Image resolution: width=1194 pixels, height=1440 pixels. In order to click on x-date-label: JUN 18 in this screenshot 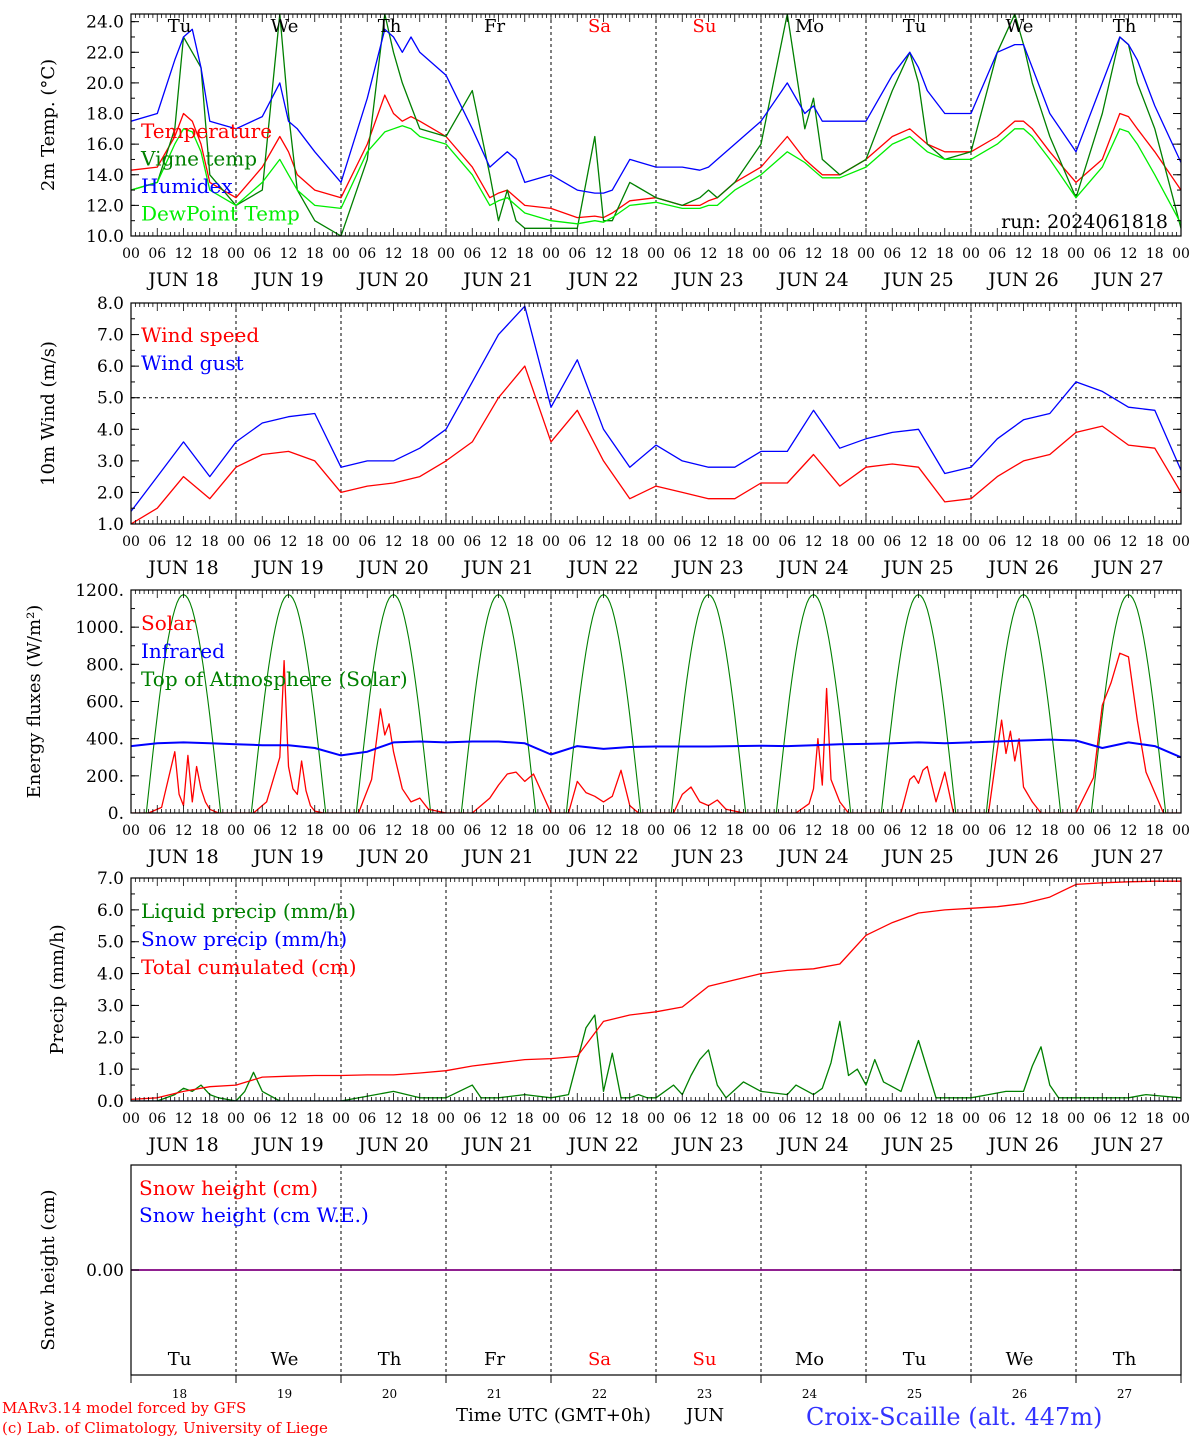, I will do `click(182, 857)`.